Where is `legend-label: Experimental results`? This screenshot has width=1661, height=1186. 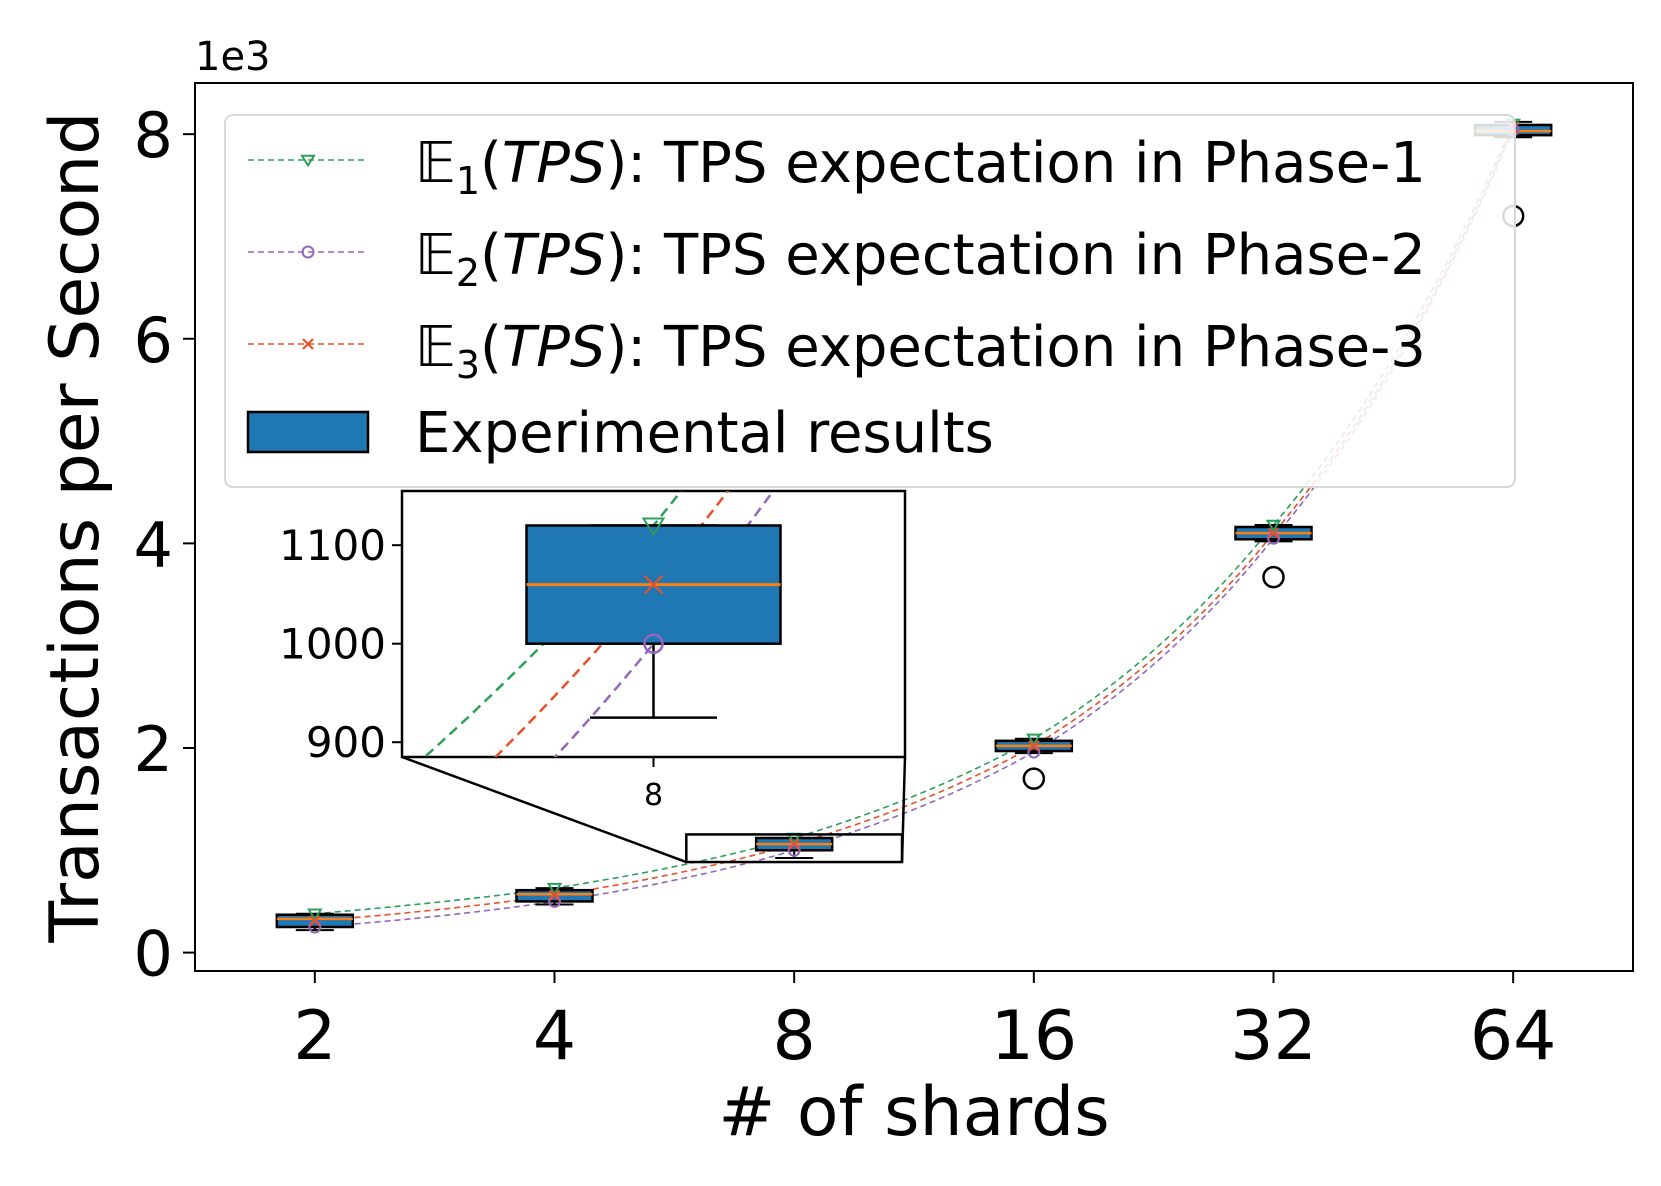
legend-label: Experimental results is located at coordinates (704, 433).